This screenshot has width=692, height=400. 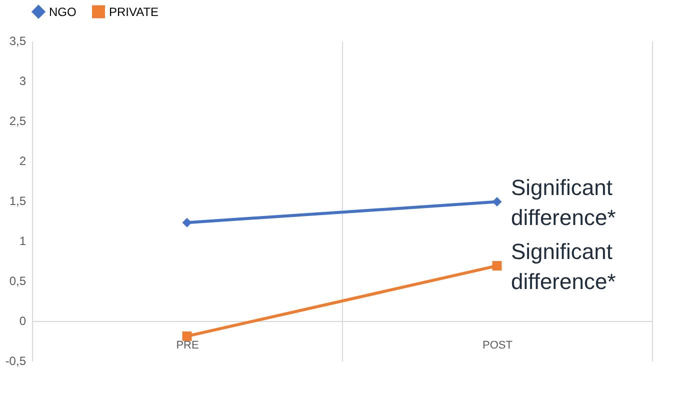 What do you see at coordinates (134, 11) in the screenshot?
I see `legend-label: PRIVATE` at bounding box center [134, 11].